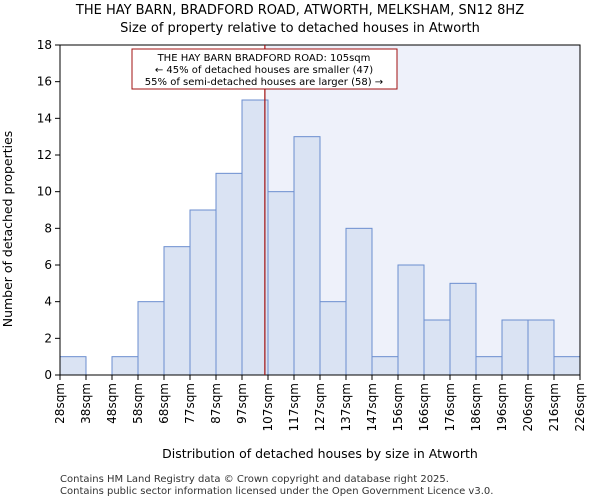 Image resolution: width=600 pixels, height=500 pixels. I want to click on x-tick-label: 117sqm, so click(294, 407).